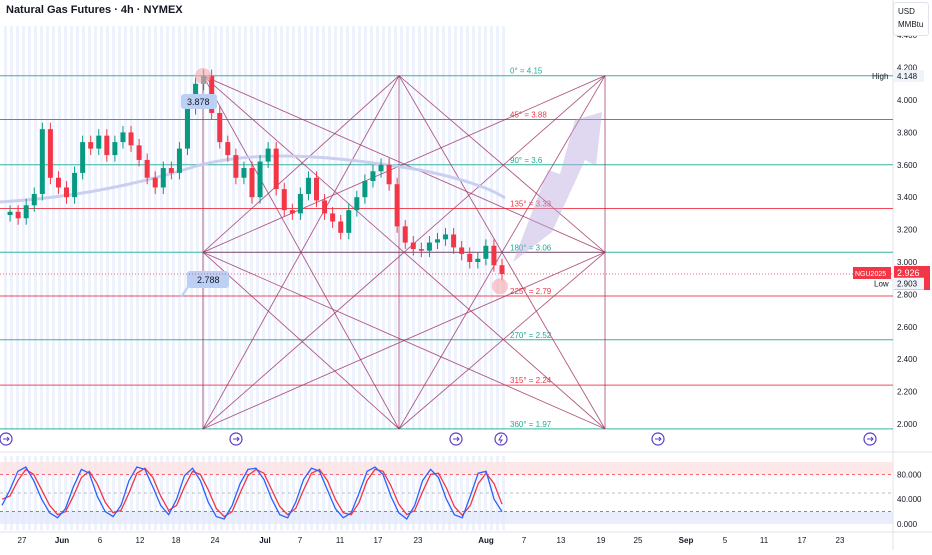  Describe the element at coordinates (907, 524) in the screenshot. I see `osc-tick-label: 0.000` at that location.